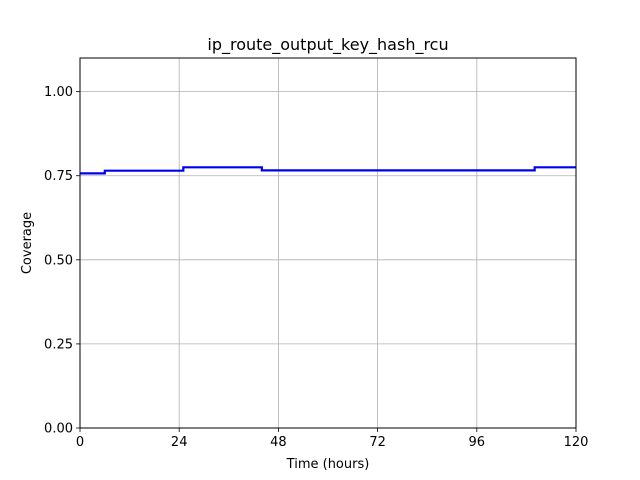 The image size is (640, 480). I want to click on chart-title: ip_route_output_key_hash_rcu, so click(327, 45).